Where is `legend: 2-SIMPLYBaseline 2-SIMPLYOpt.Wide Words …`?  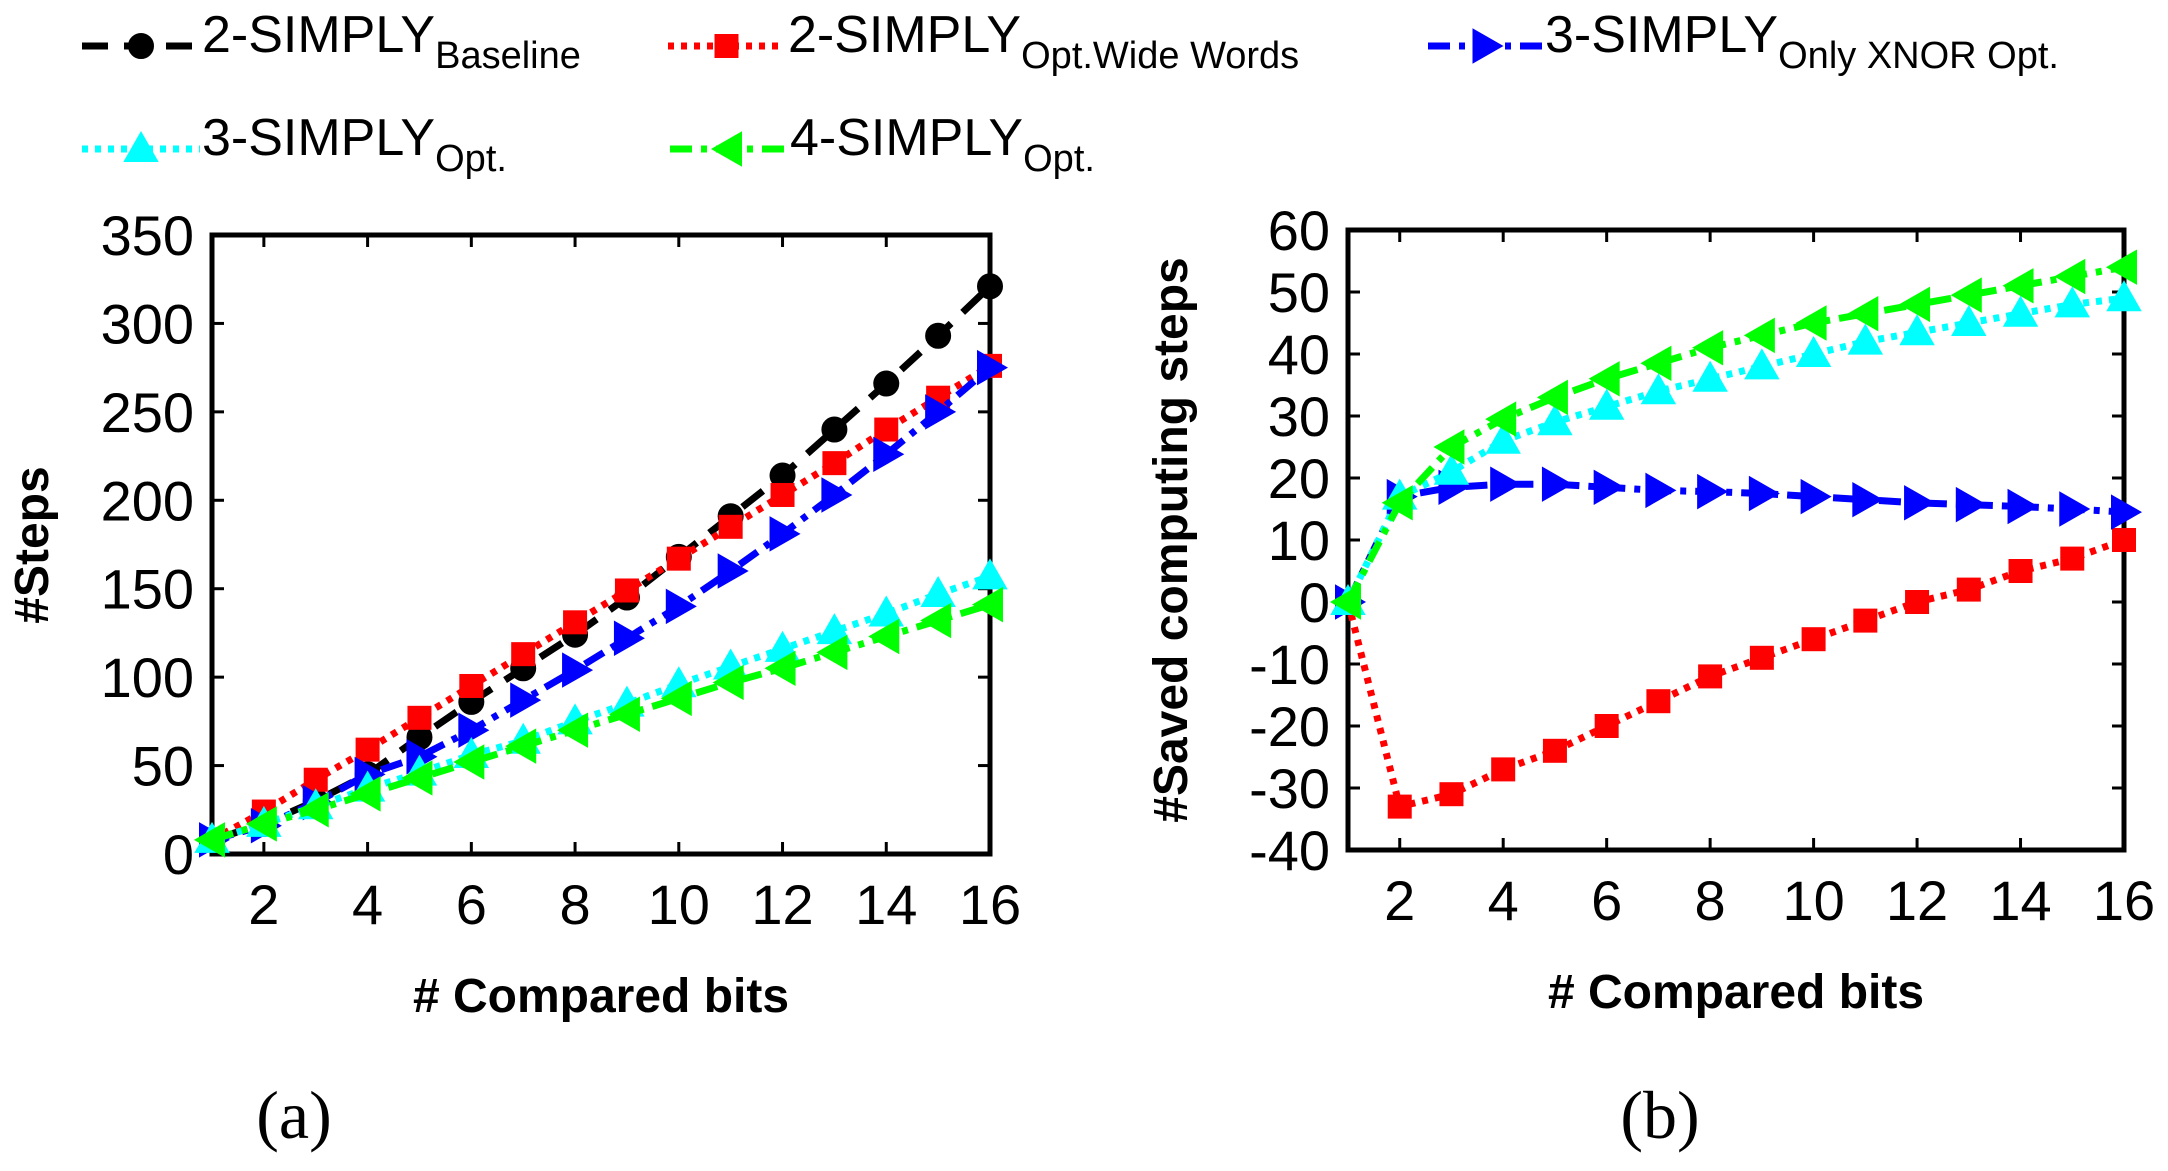 legend: 2-SIMPLYBaseline 2-SIMPLYOpt.Wide Words … is located at coordinates (1070, 93).